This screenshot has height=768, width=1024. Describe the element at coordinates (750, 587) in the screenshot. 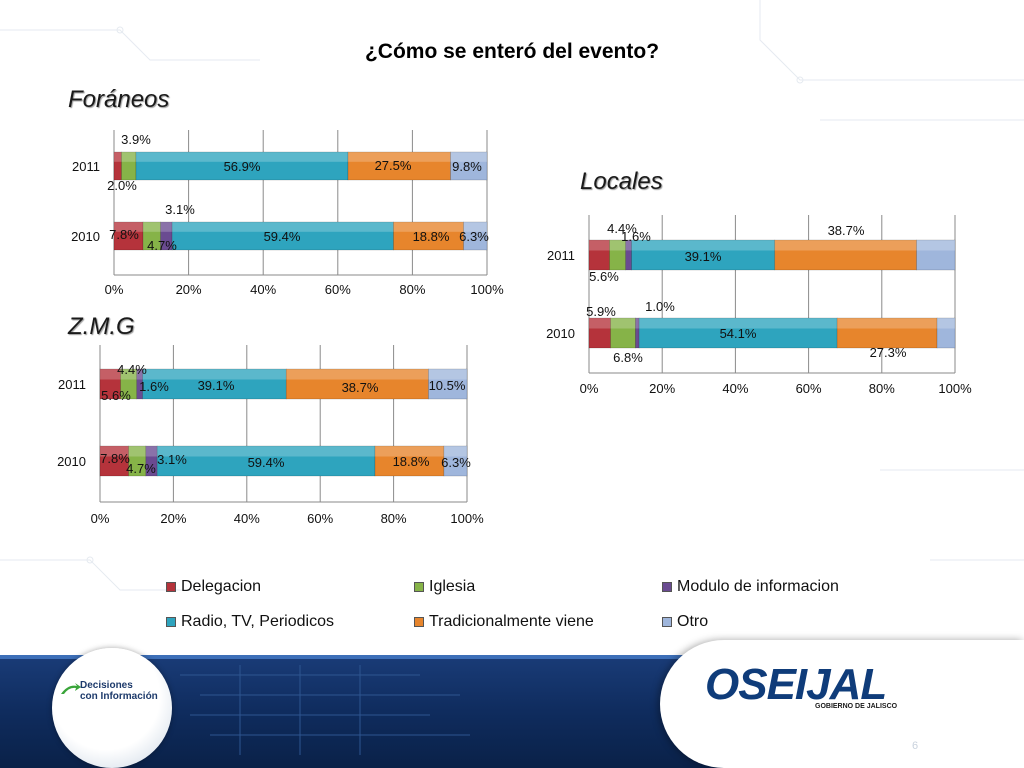

I see `legend-item-modulo: Modulo de informacion` at that location.